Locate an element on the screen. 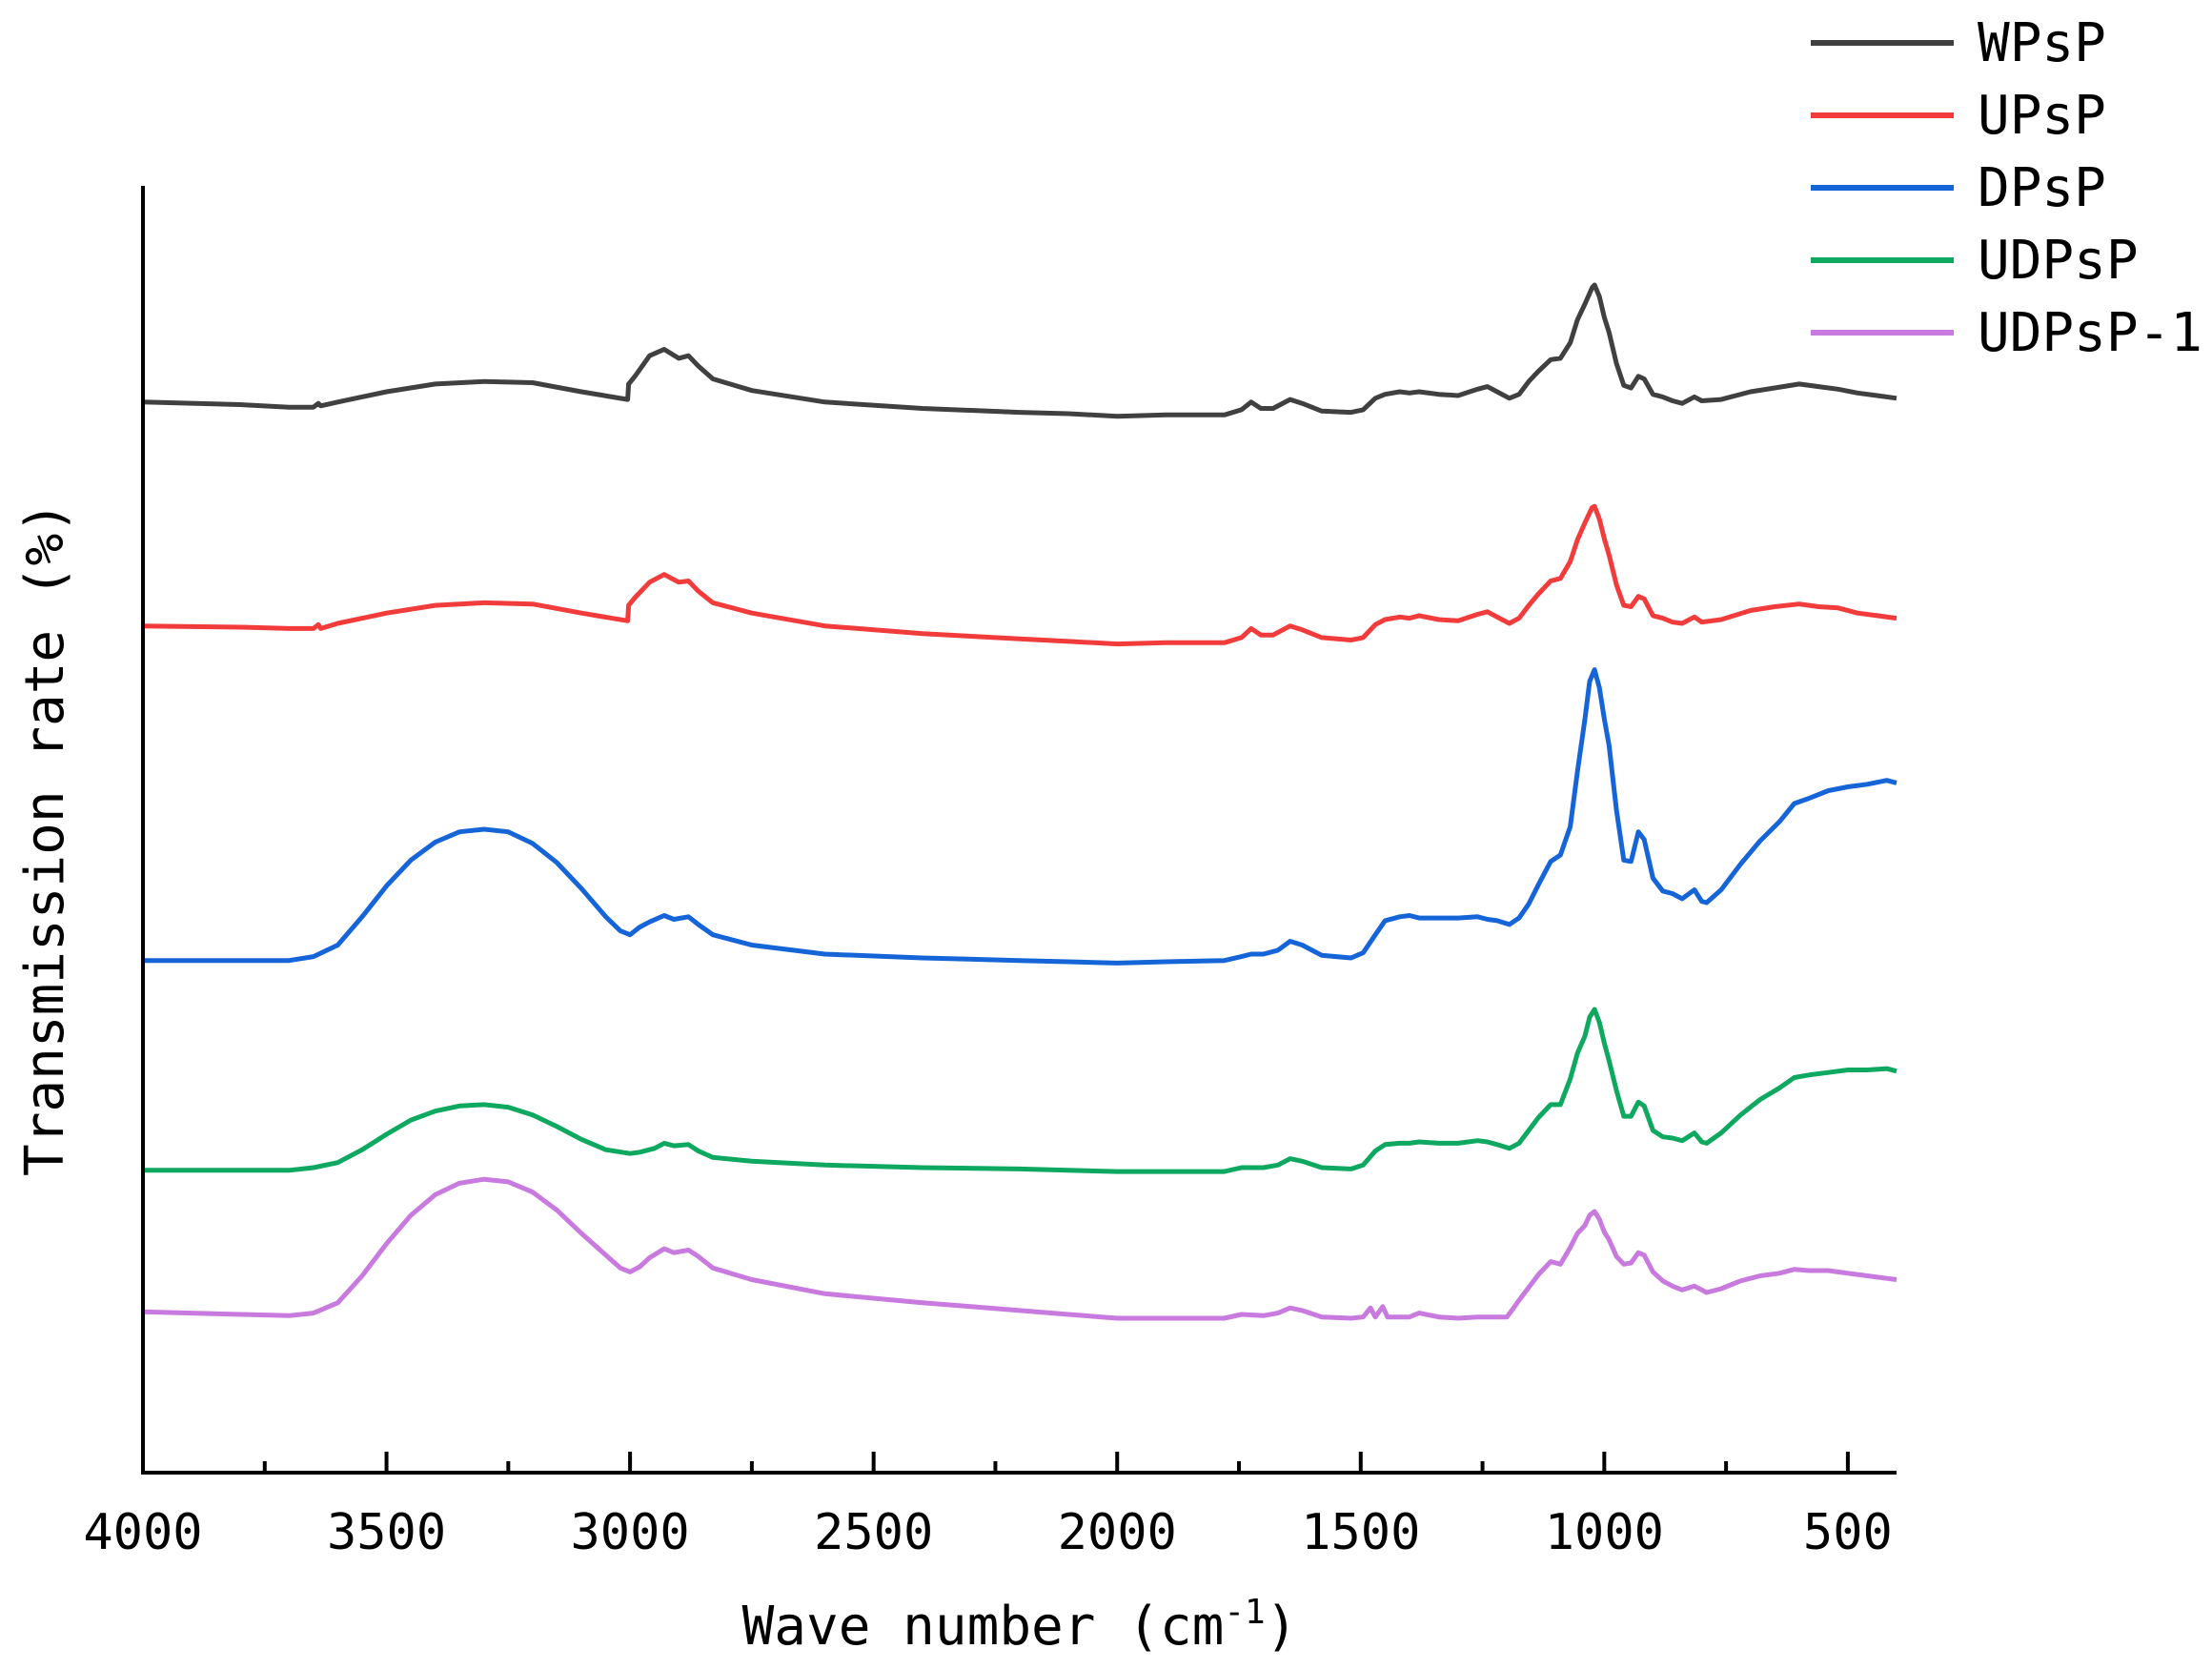  legend-label-upsp: UPsP is located at coordinates (2042, 116).